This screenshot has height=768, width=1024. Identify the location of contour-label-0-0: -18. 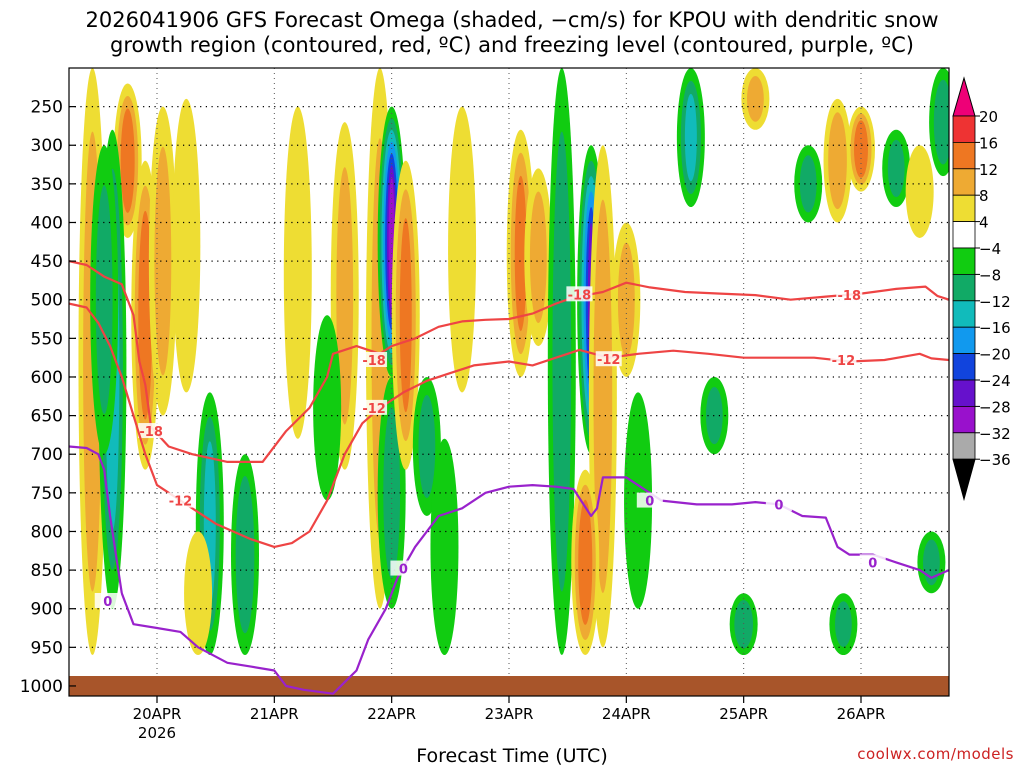
(151, 432).